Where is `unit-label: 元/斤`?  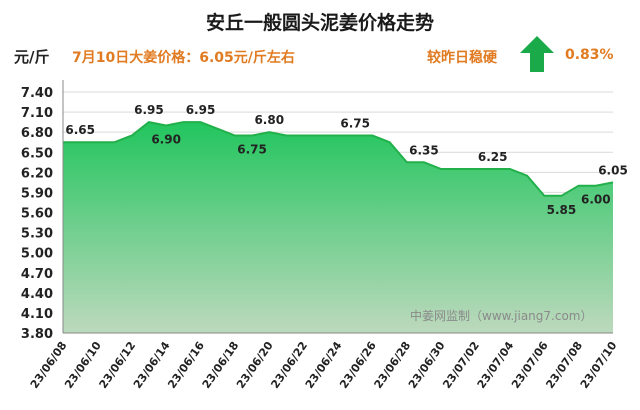
unit-label: 元/斤 is located at coordinates (32, 57).